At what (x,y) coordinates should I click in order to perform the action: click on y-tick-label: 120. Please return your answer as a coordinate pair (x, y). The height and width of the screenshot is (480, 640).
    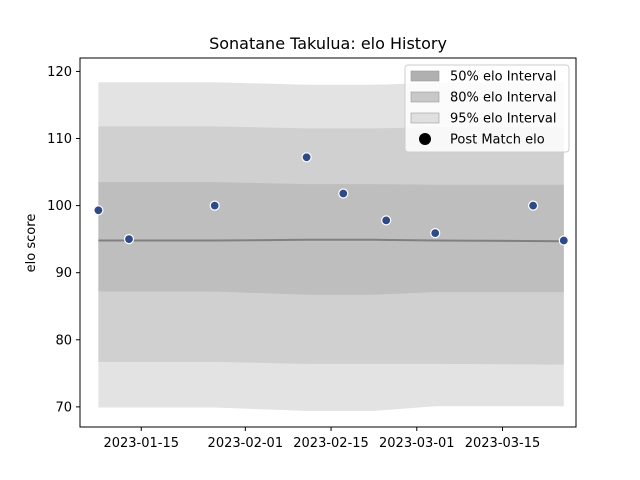
    Looking at the image, I should click on (59, 72).